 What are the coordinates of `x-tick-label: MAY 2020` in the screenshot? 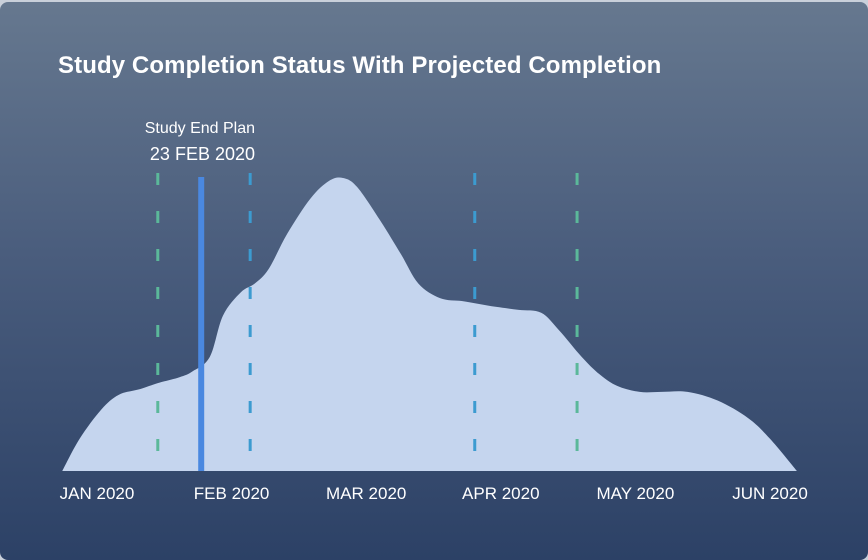 It's located at (635, 493).